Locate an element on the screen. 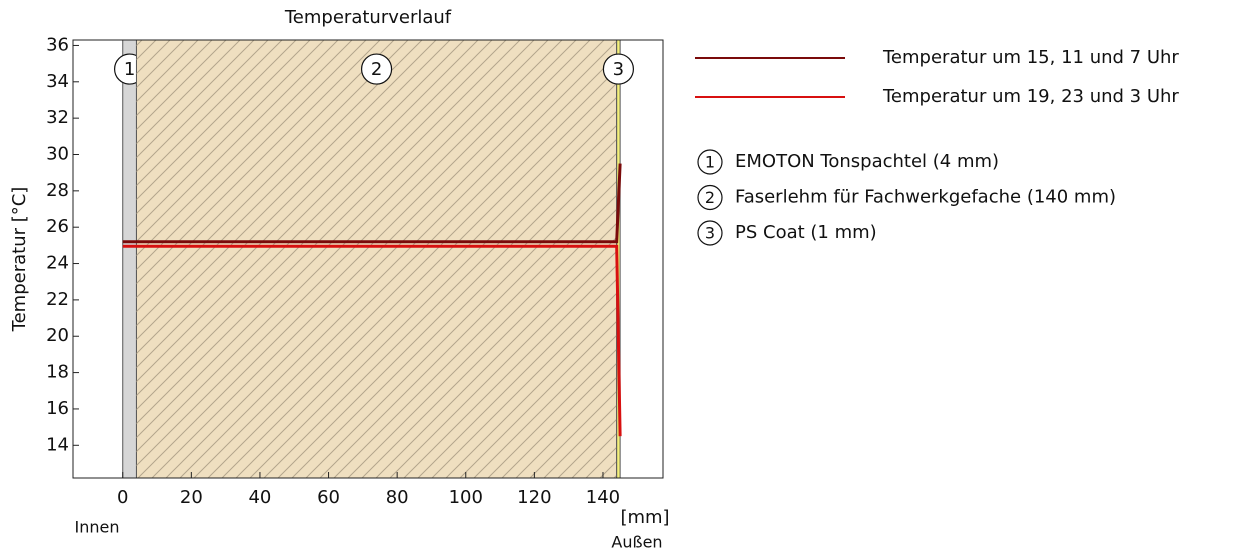 This screenshot has height=554, width=1238. y-tick-label: 20 is located at coordinates (57, 335).